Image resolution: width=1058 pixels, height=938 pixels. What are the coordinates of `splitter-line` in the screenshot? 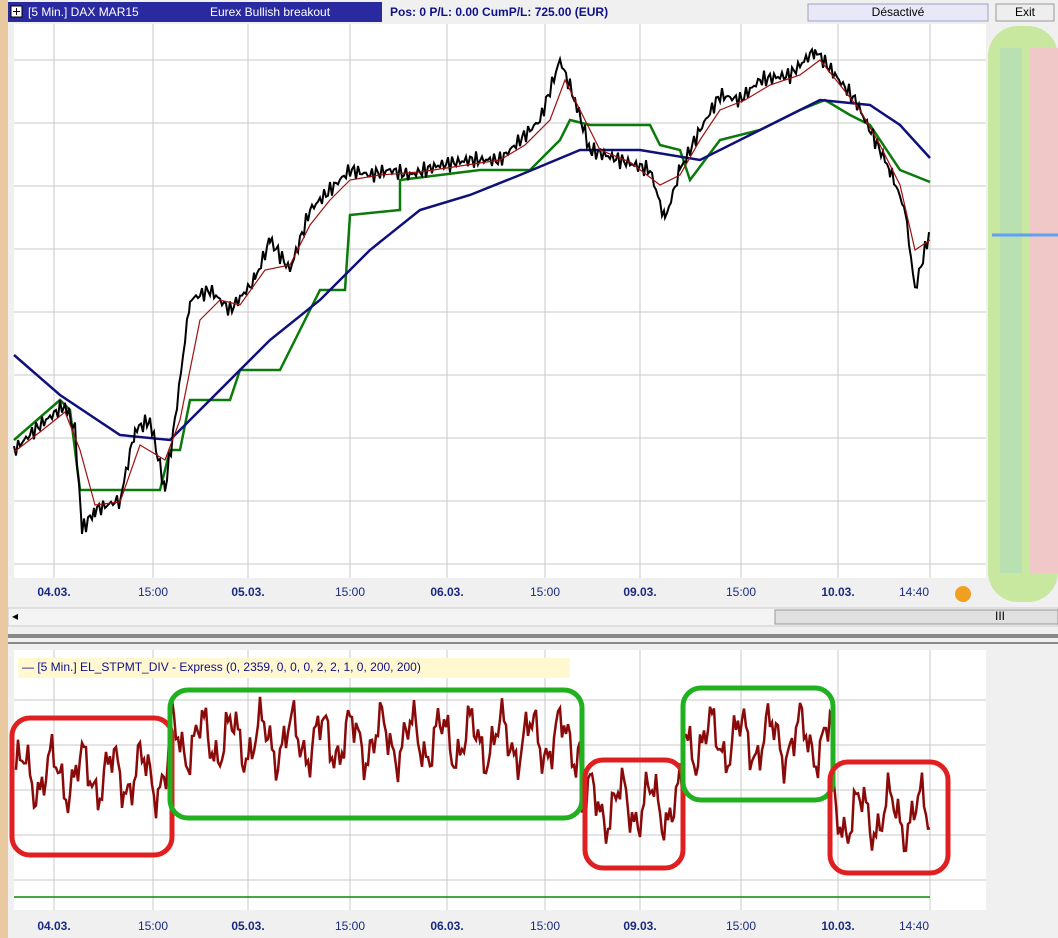 It's located at (533, 643).